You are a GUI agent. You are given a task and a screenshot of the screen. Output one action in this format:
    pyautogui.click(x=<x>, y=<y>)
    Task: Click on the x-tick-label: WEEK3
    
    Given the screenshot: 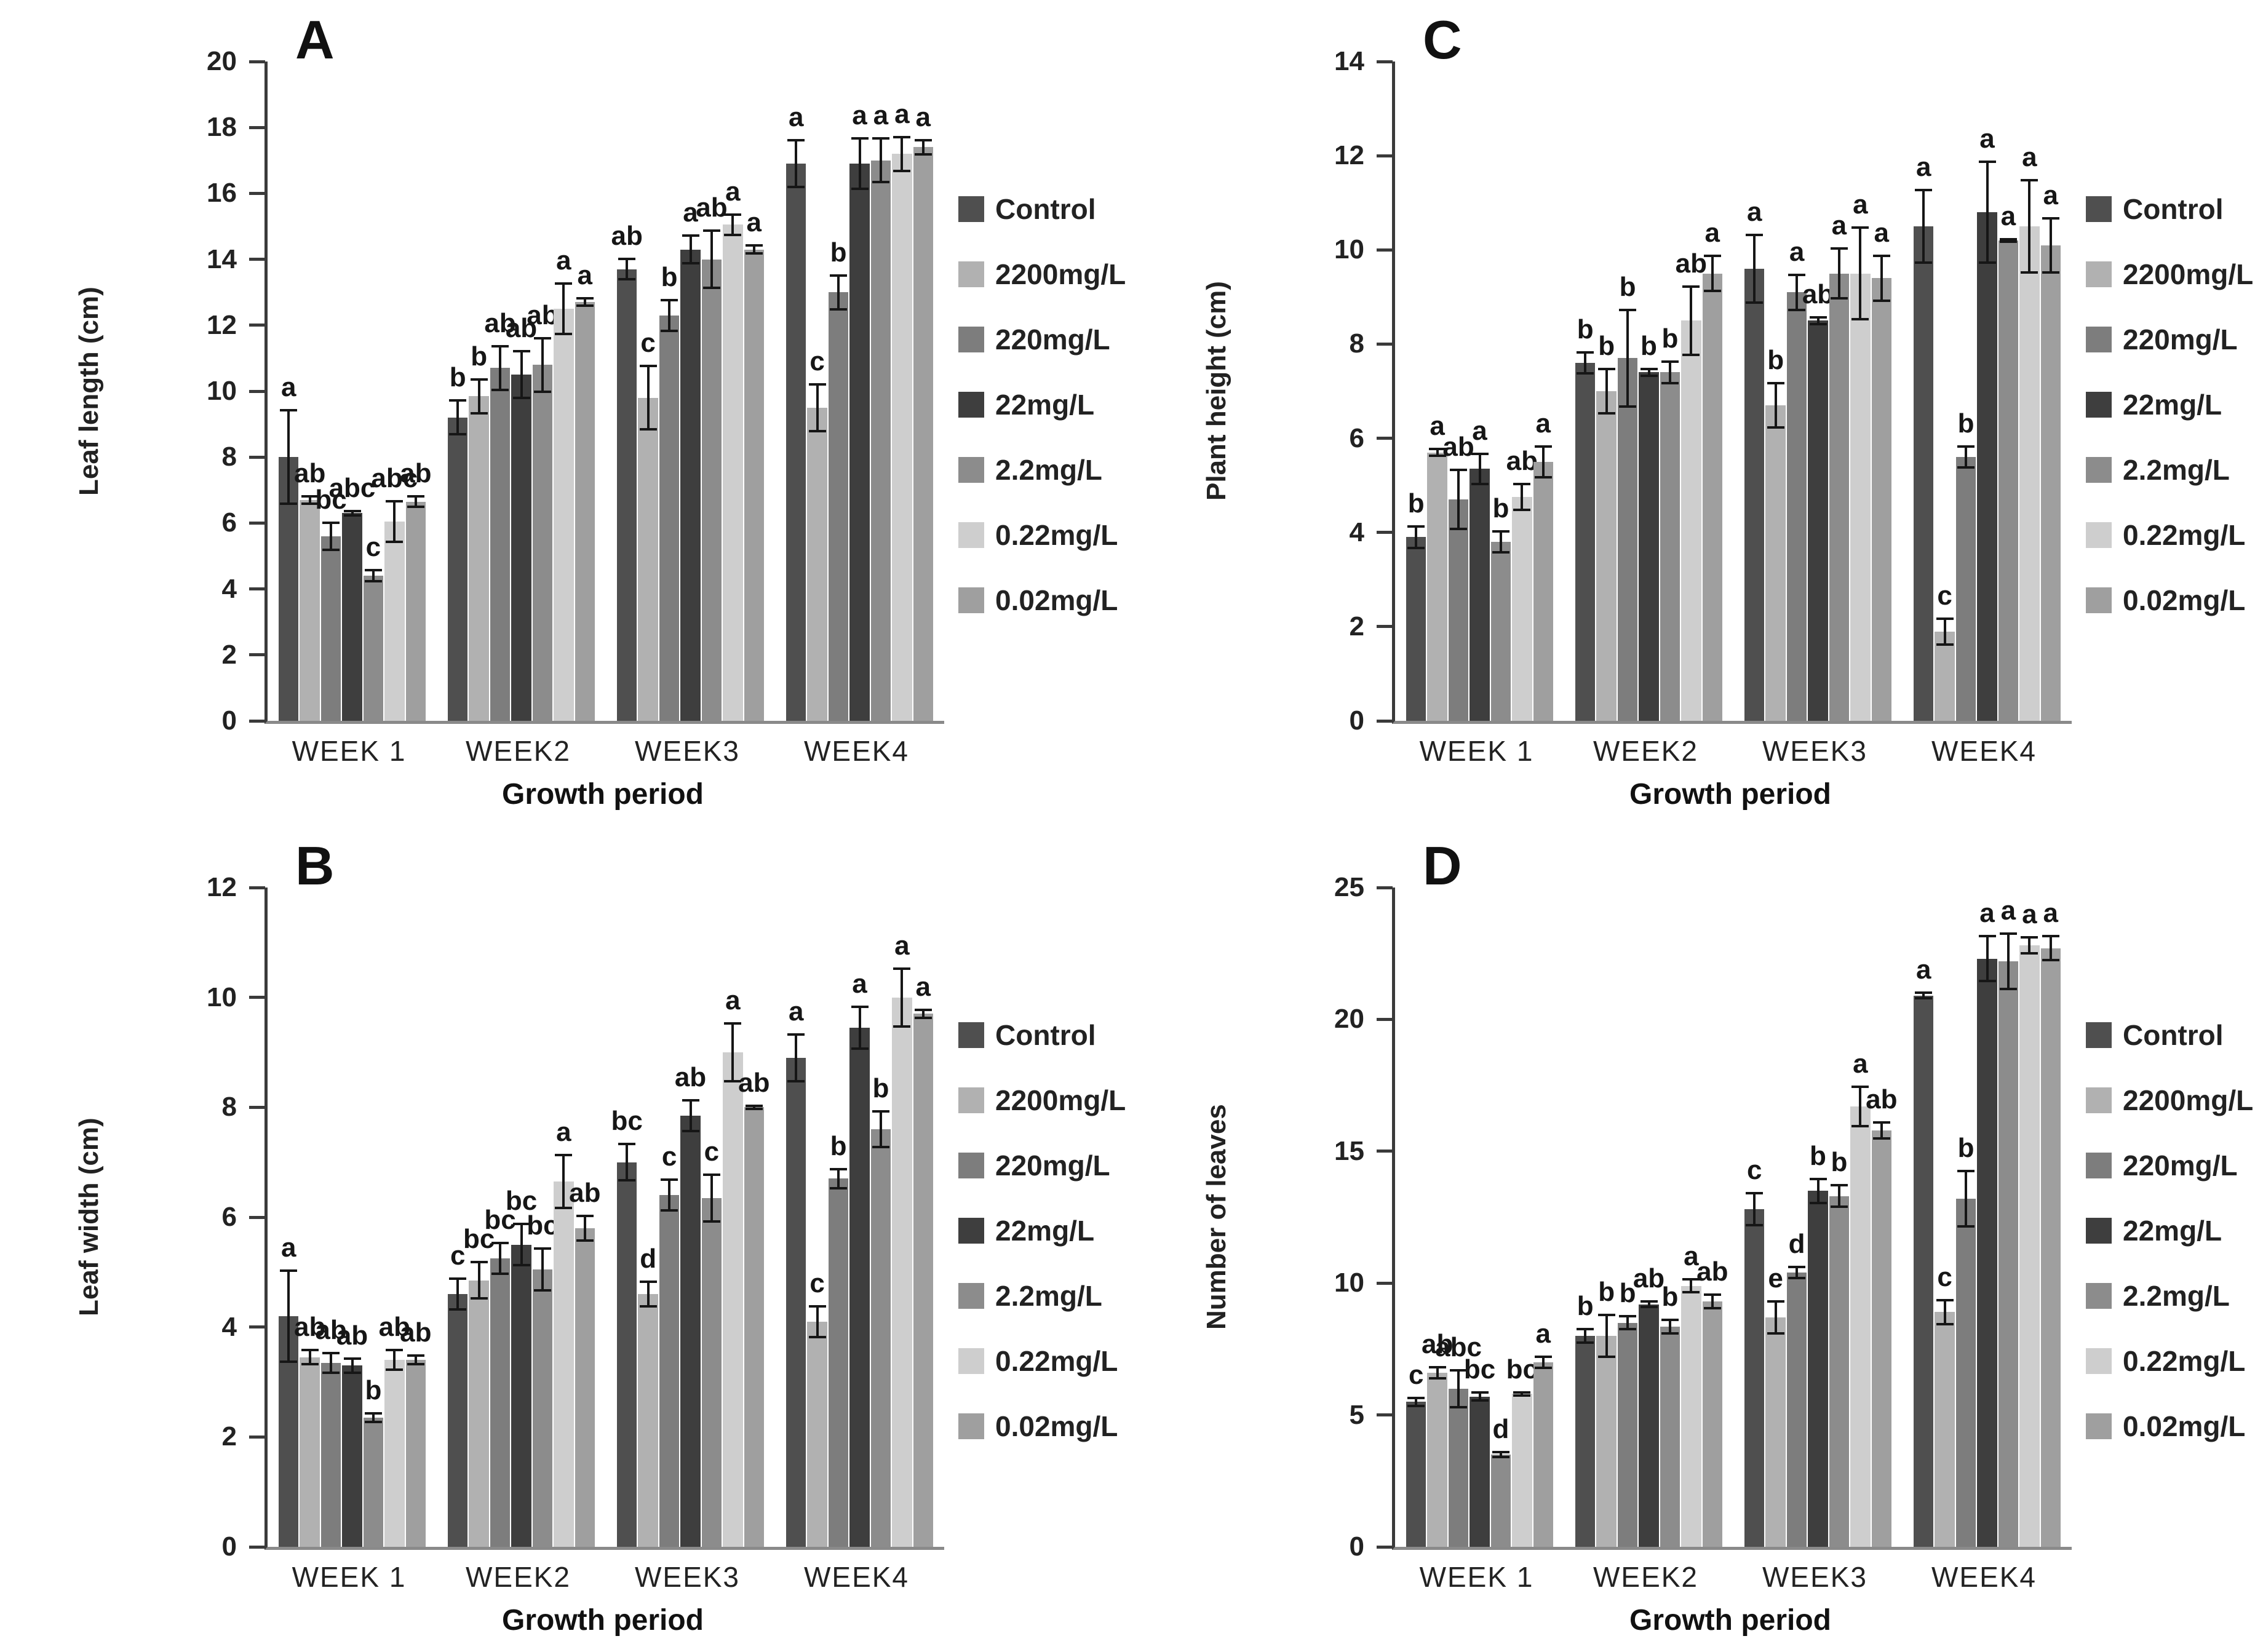 What is the action you would take?
    pyautogui.click(x=688, y=1577)
    